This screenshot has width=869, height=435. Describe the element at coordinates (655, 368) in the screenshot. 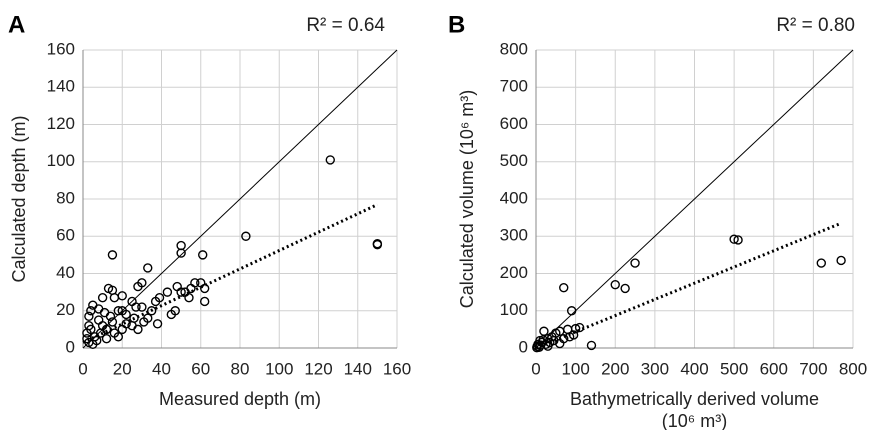

I see `x-tick-label: 300` at that location.